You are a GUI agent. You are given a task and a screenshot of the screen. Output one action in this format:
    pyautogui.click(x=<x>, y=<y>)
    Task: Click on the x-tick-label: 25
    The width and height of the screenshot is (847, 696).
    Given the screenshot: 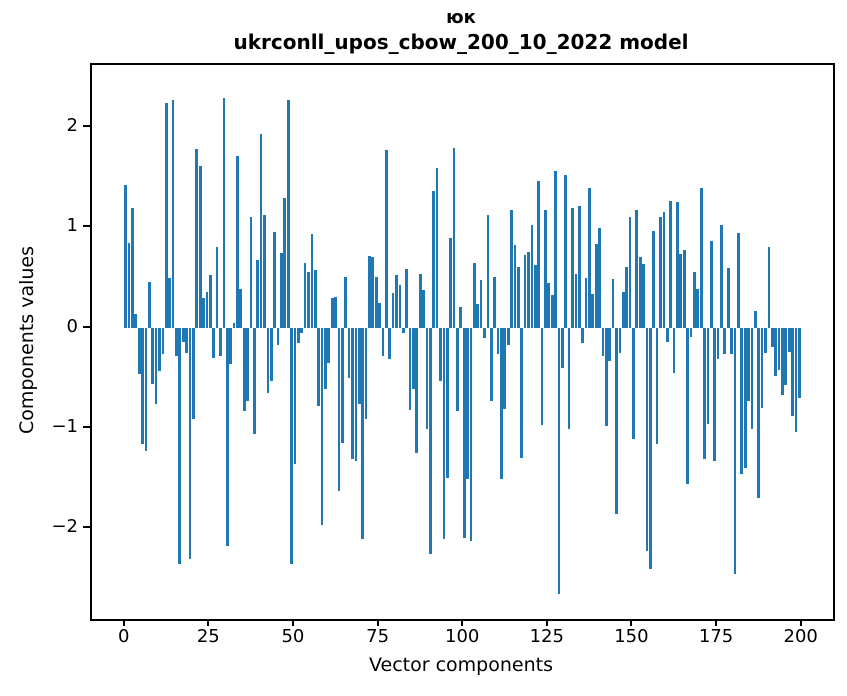 What is the action you would take?
    pyautogui.click(x=208, y=636)
    